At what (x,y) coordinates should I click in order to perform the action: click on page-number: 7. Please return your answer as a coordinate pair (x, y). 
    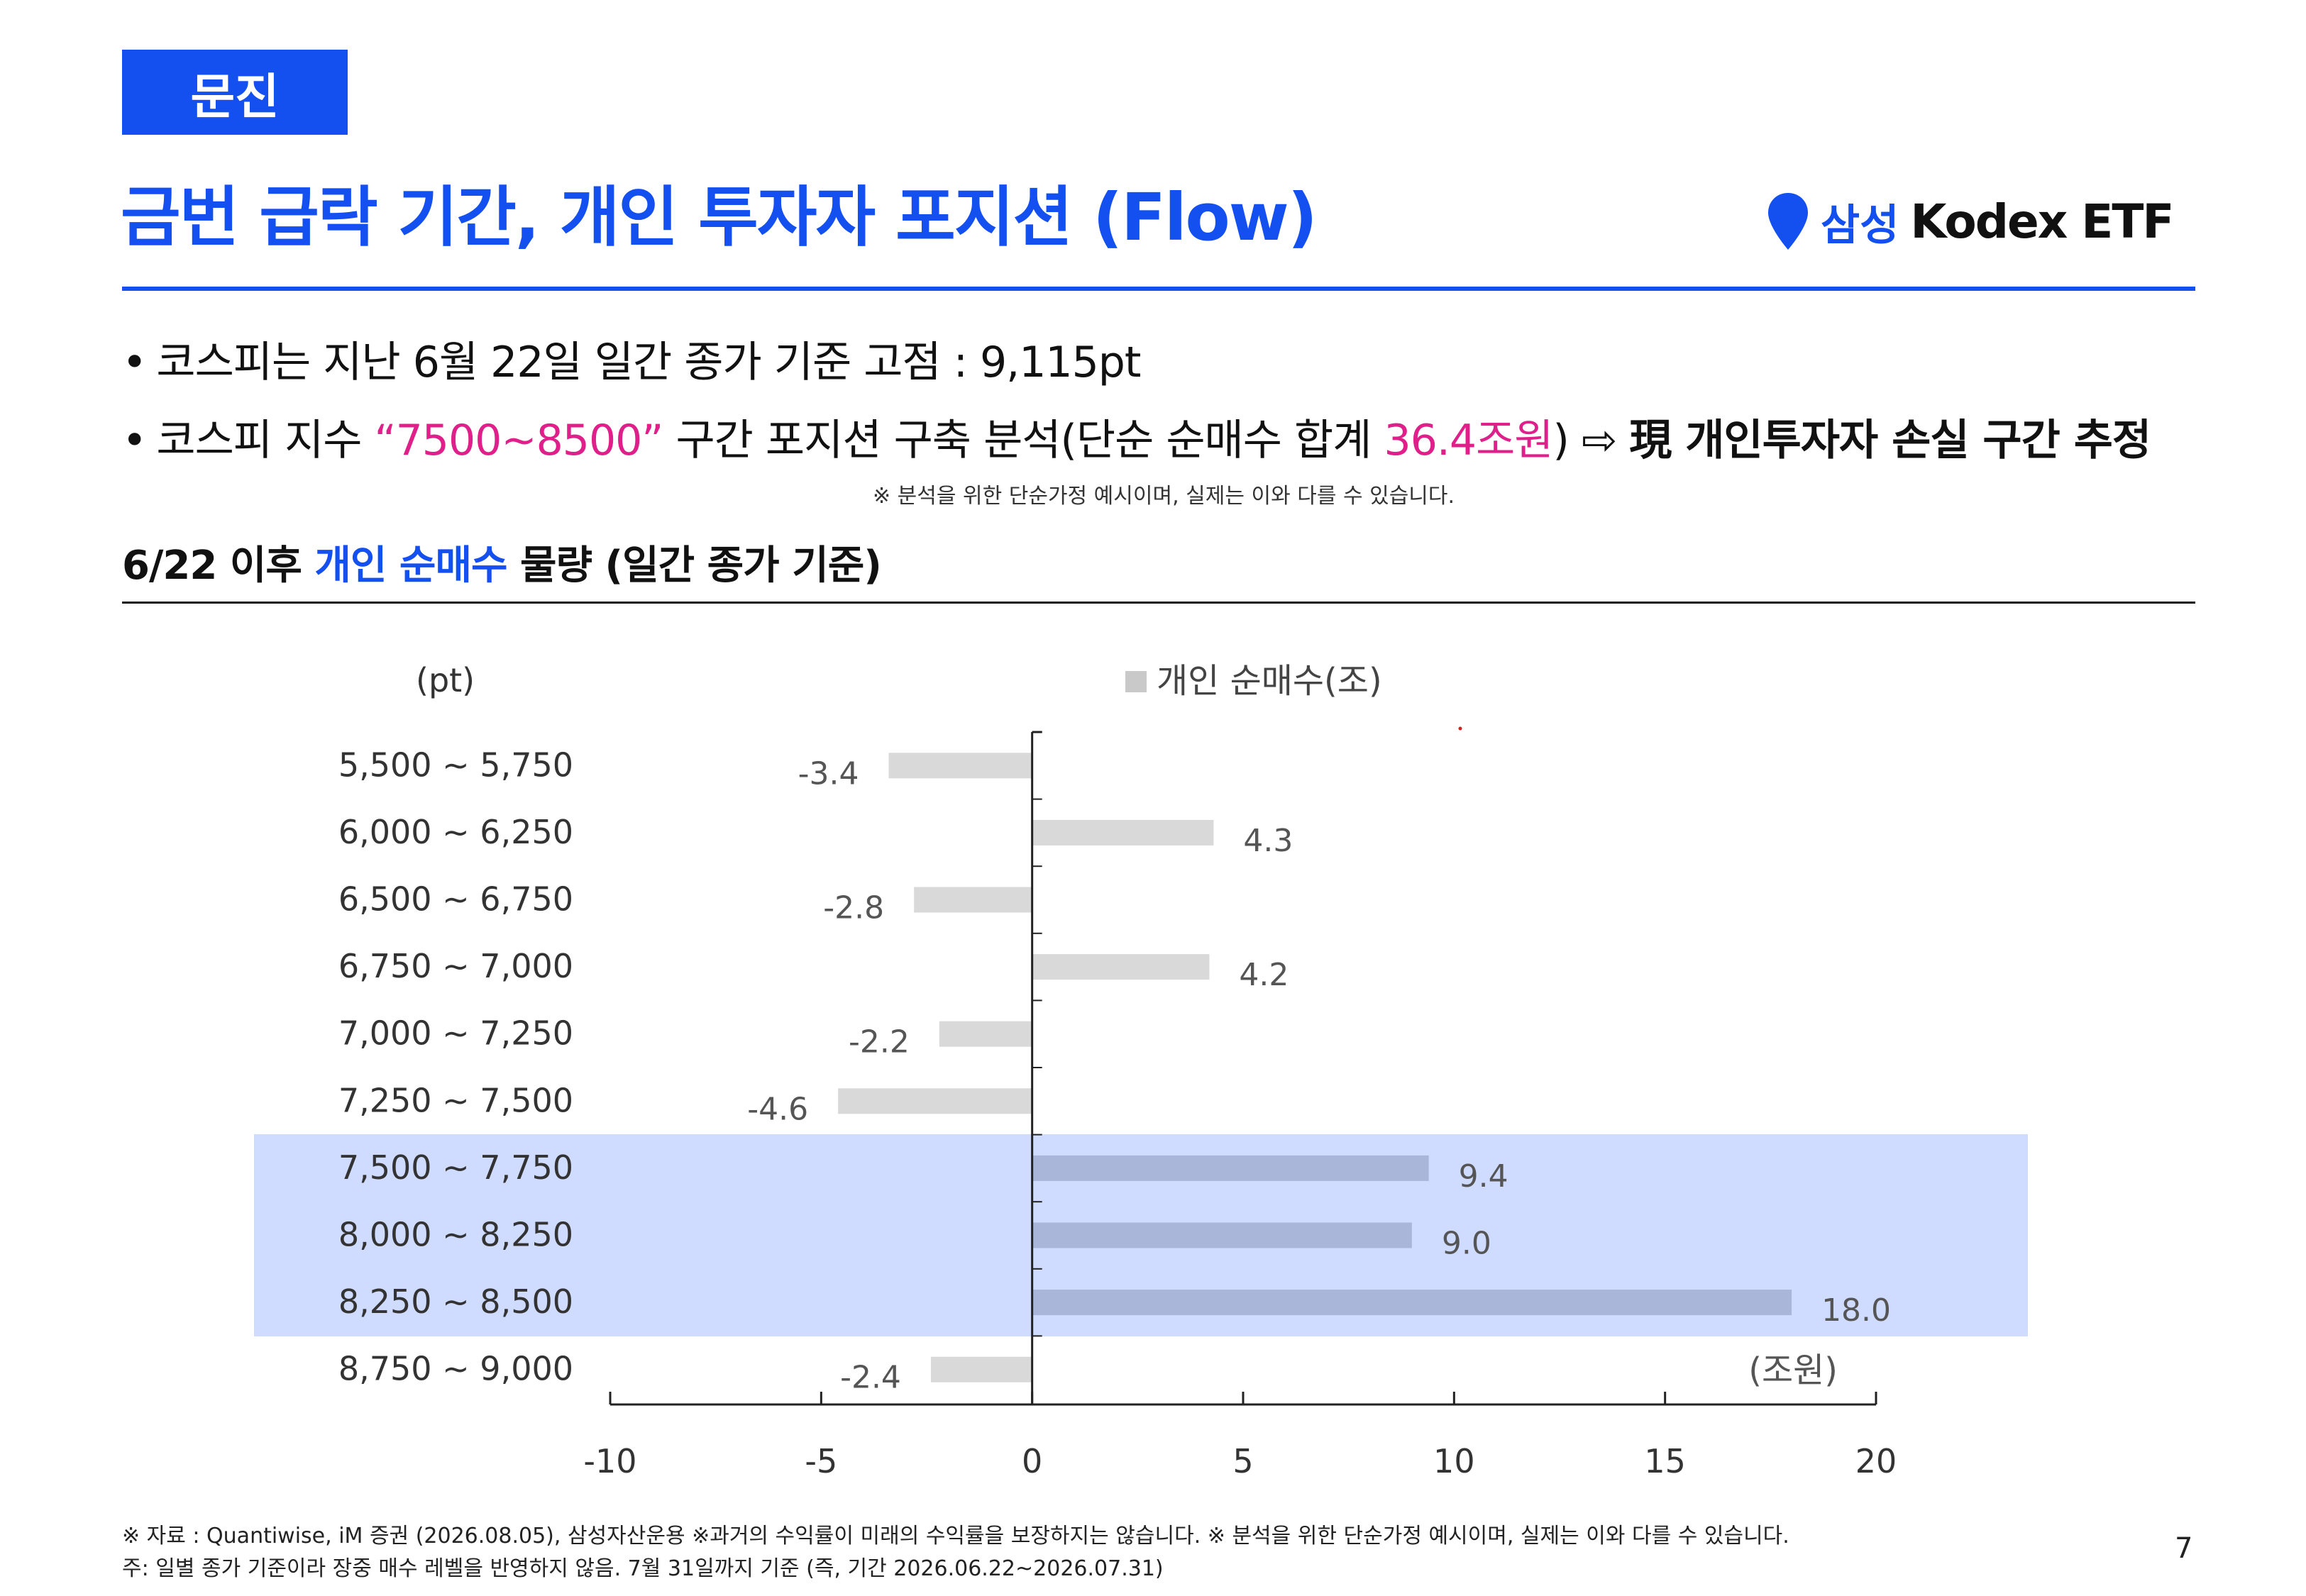
    Looking at the image, I should click on (2184, 1548).